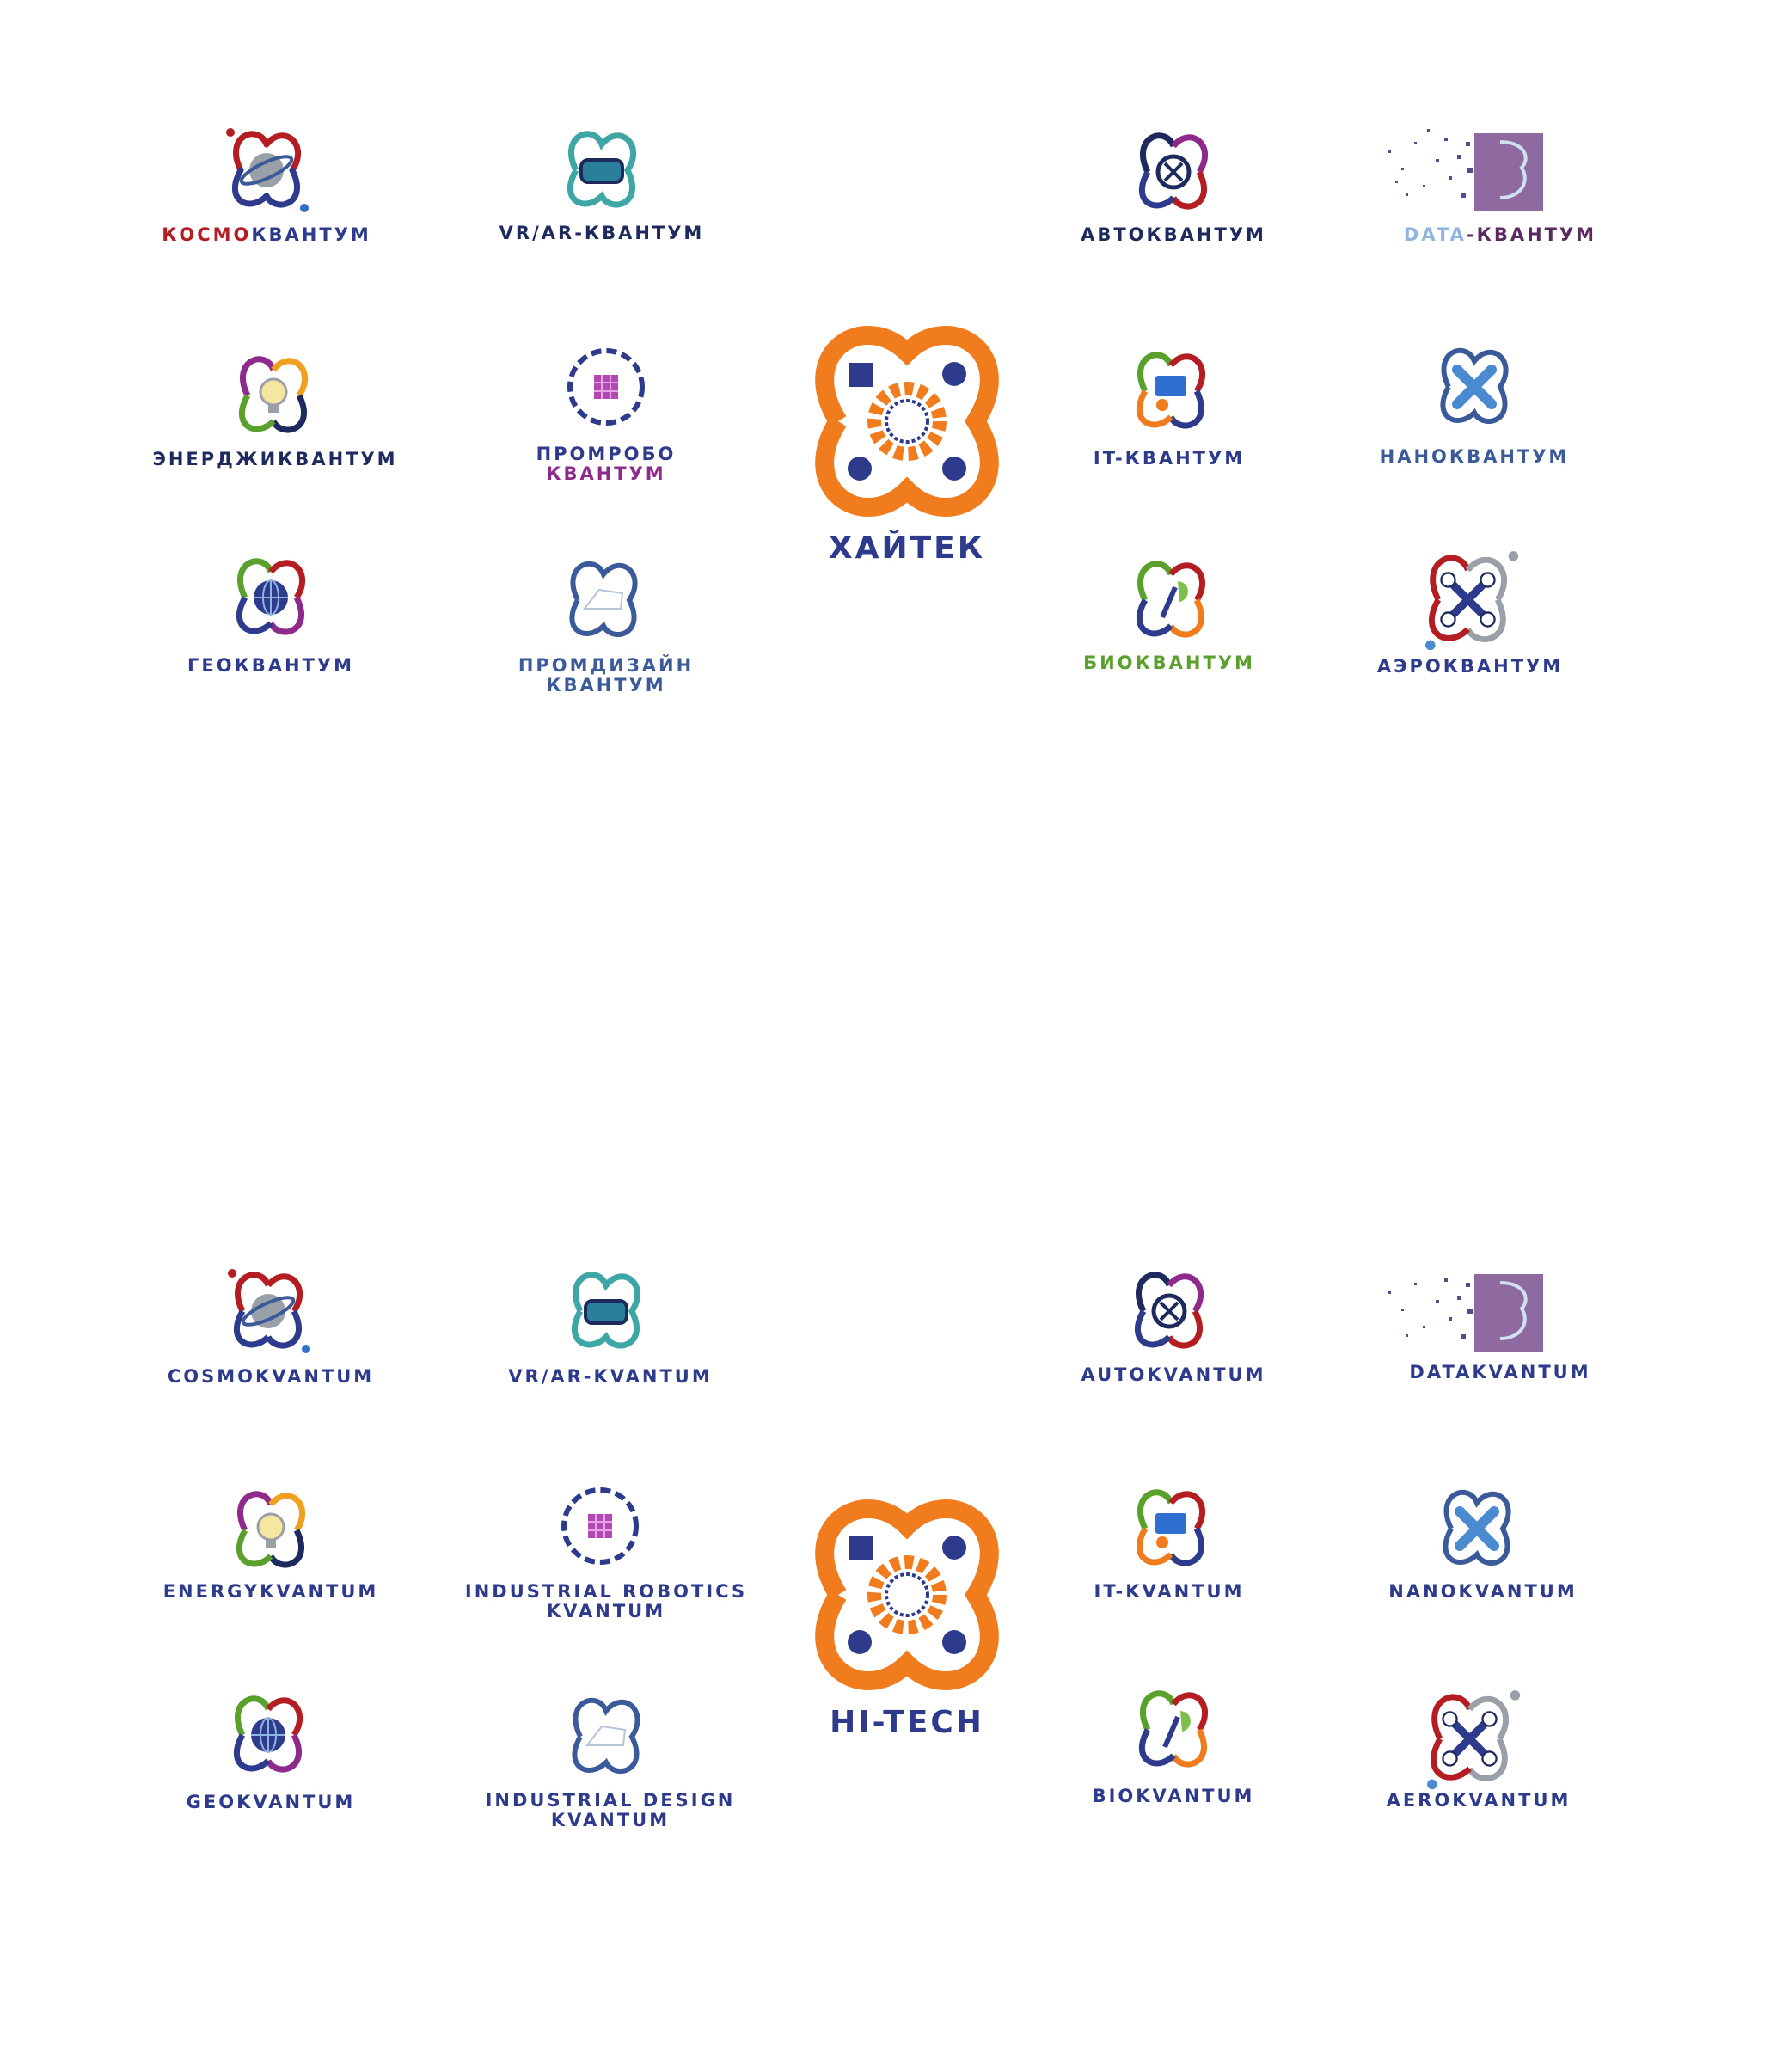  What do you see at coordinates (1173, 1796) in the screenshot?
I see `biokvantum-en-label: BIOKVANTUM` at bounding box center [1173, 1796].